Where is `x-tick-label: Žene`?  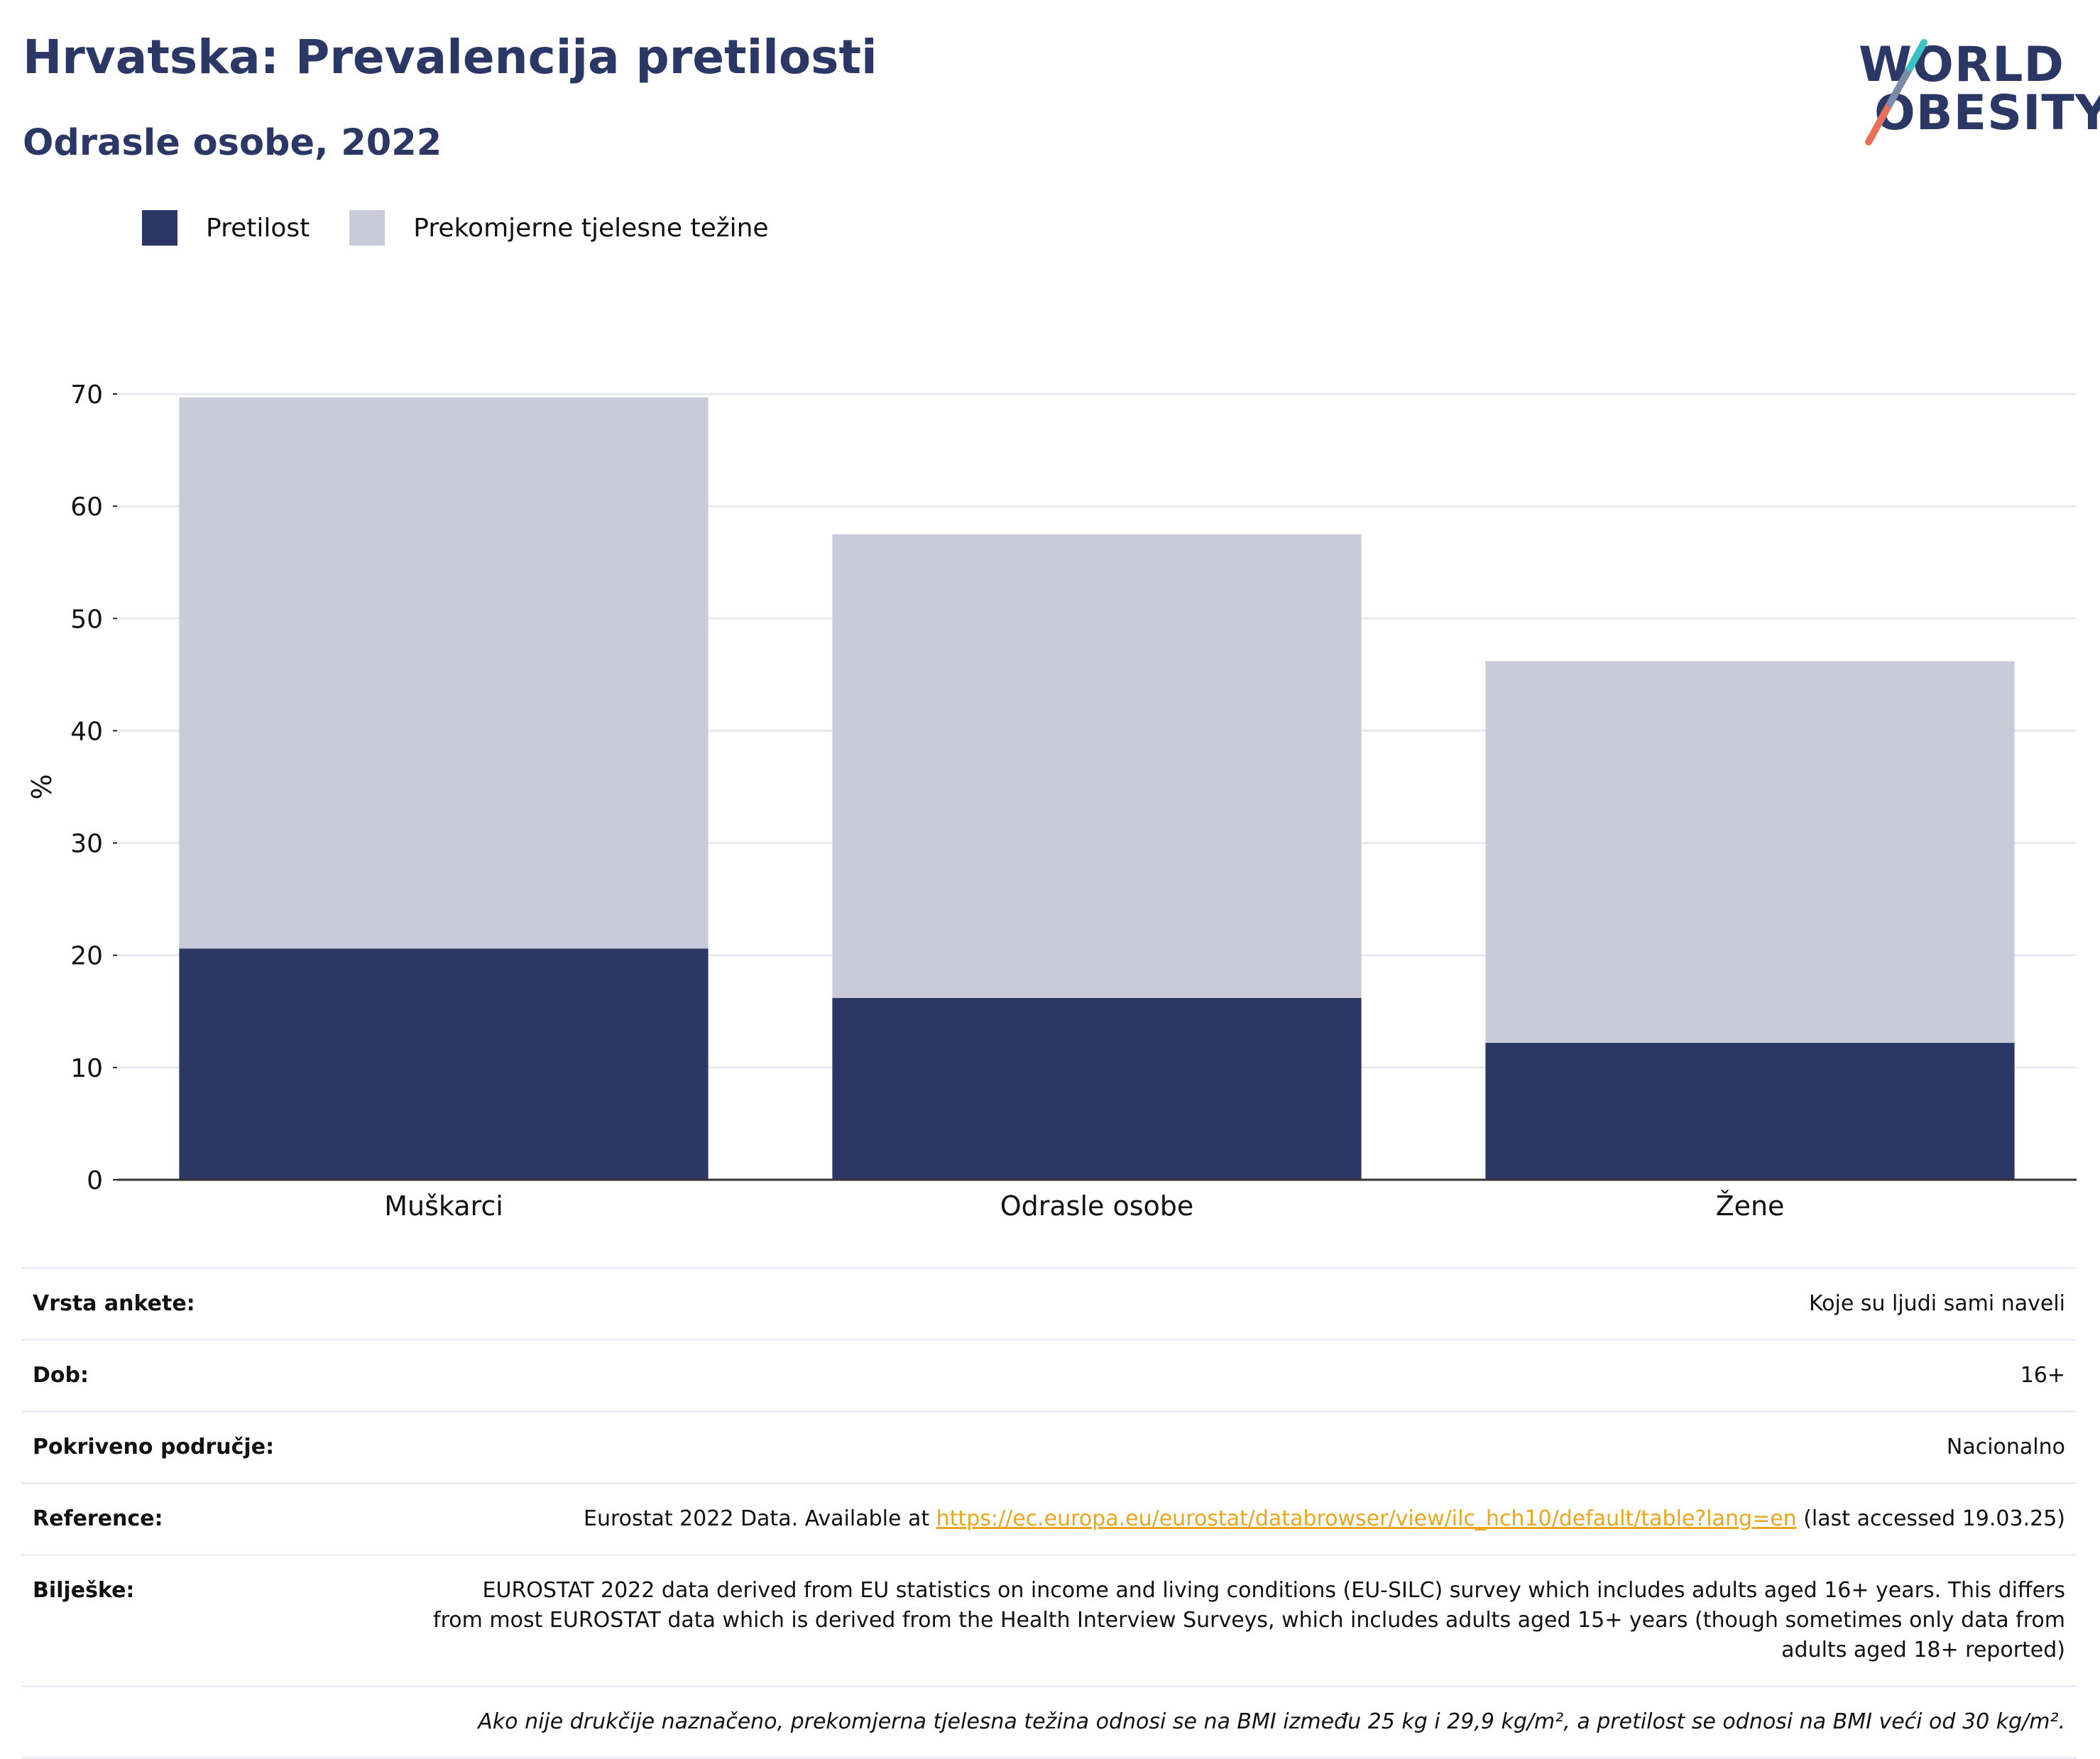
x-tick-label: Žene is located at coordinates (1750, 1206).